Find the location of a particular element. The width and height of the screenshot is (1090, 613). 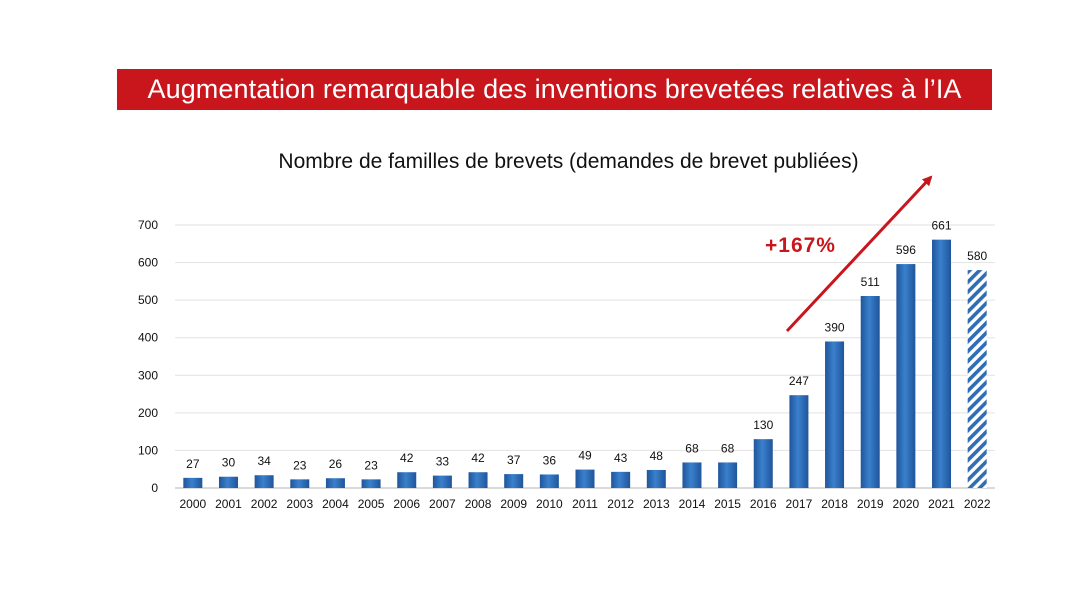

data-label-2010: 36 is located at coordinates (550, 460).